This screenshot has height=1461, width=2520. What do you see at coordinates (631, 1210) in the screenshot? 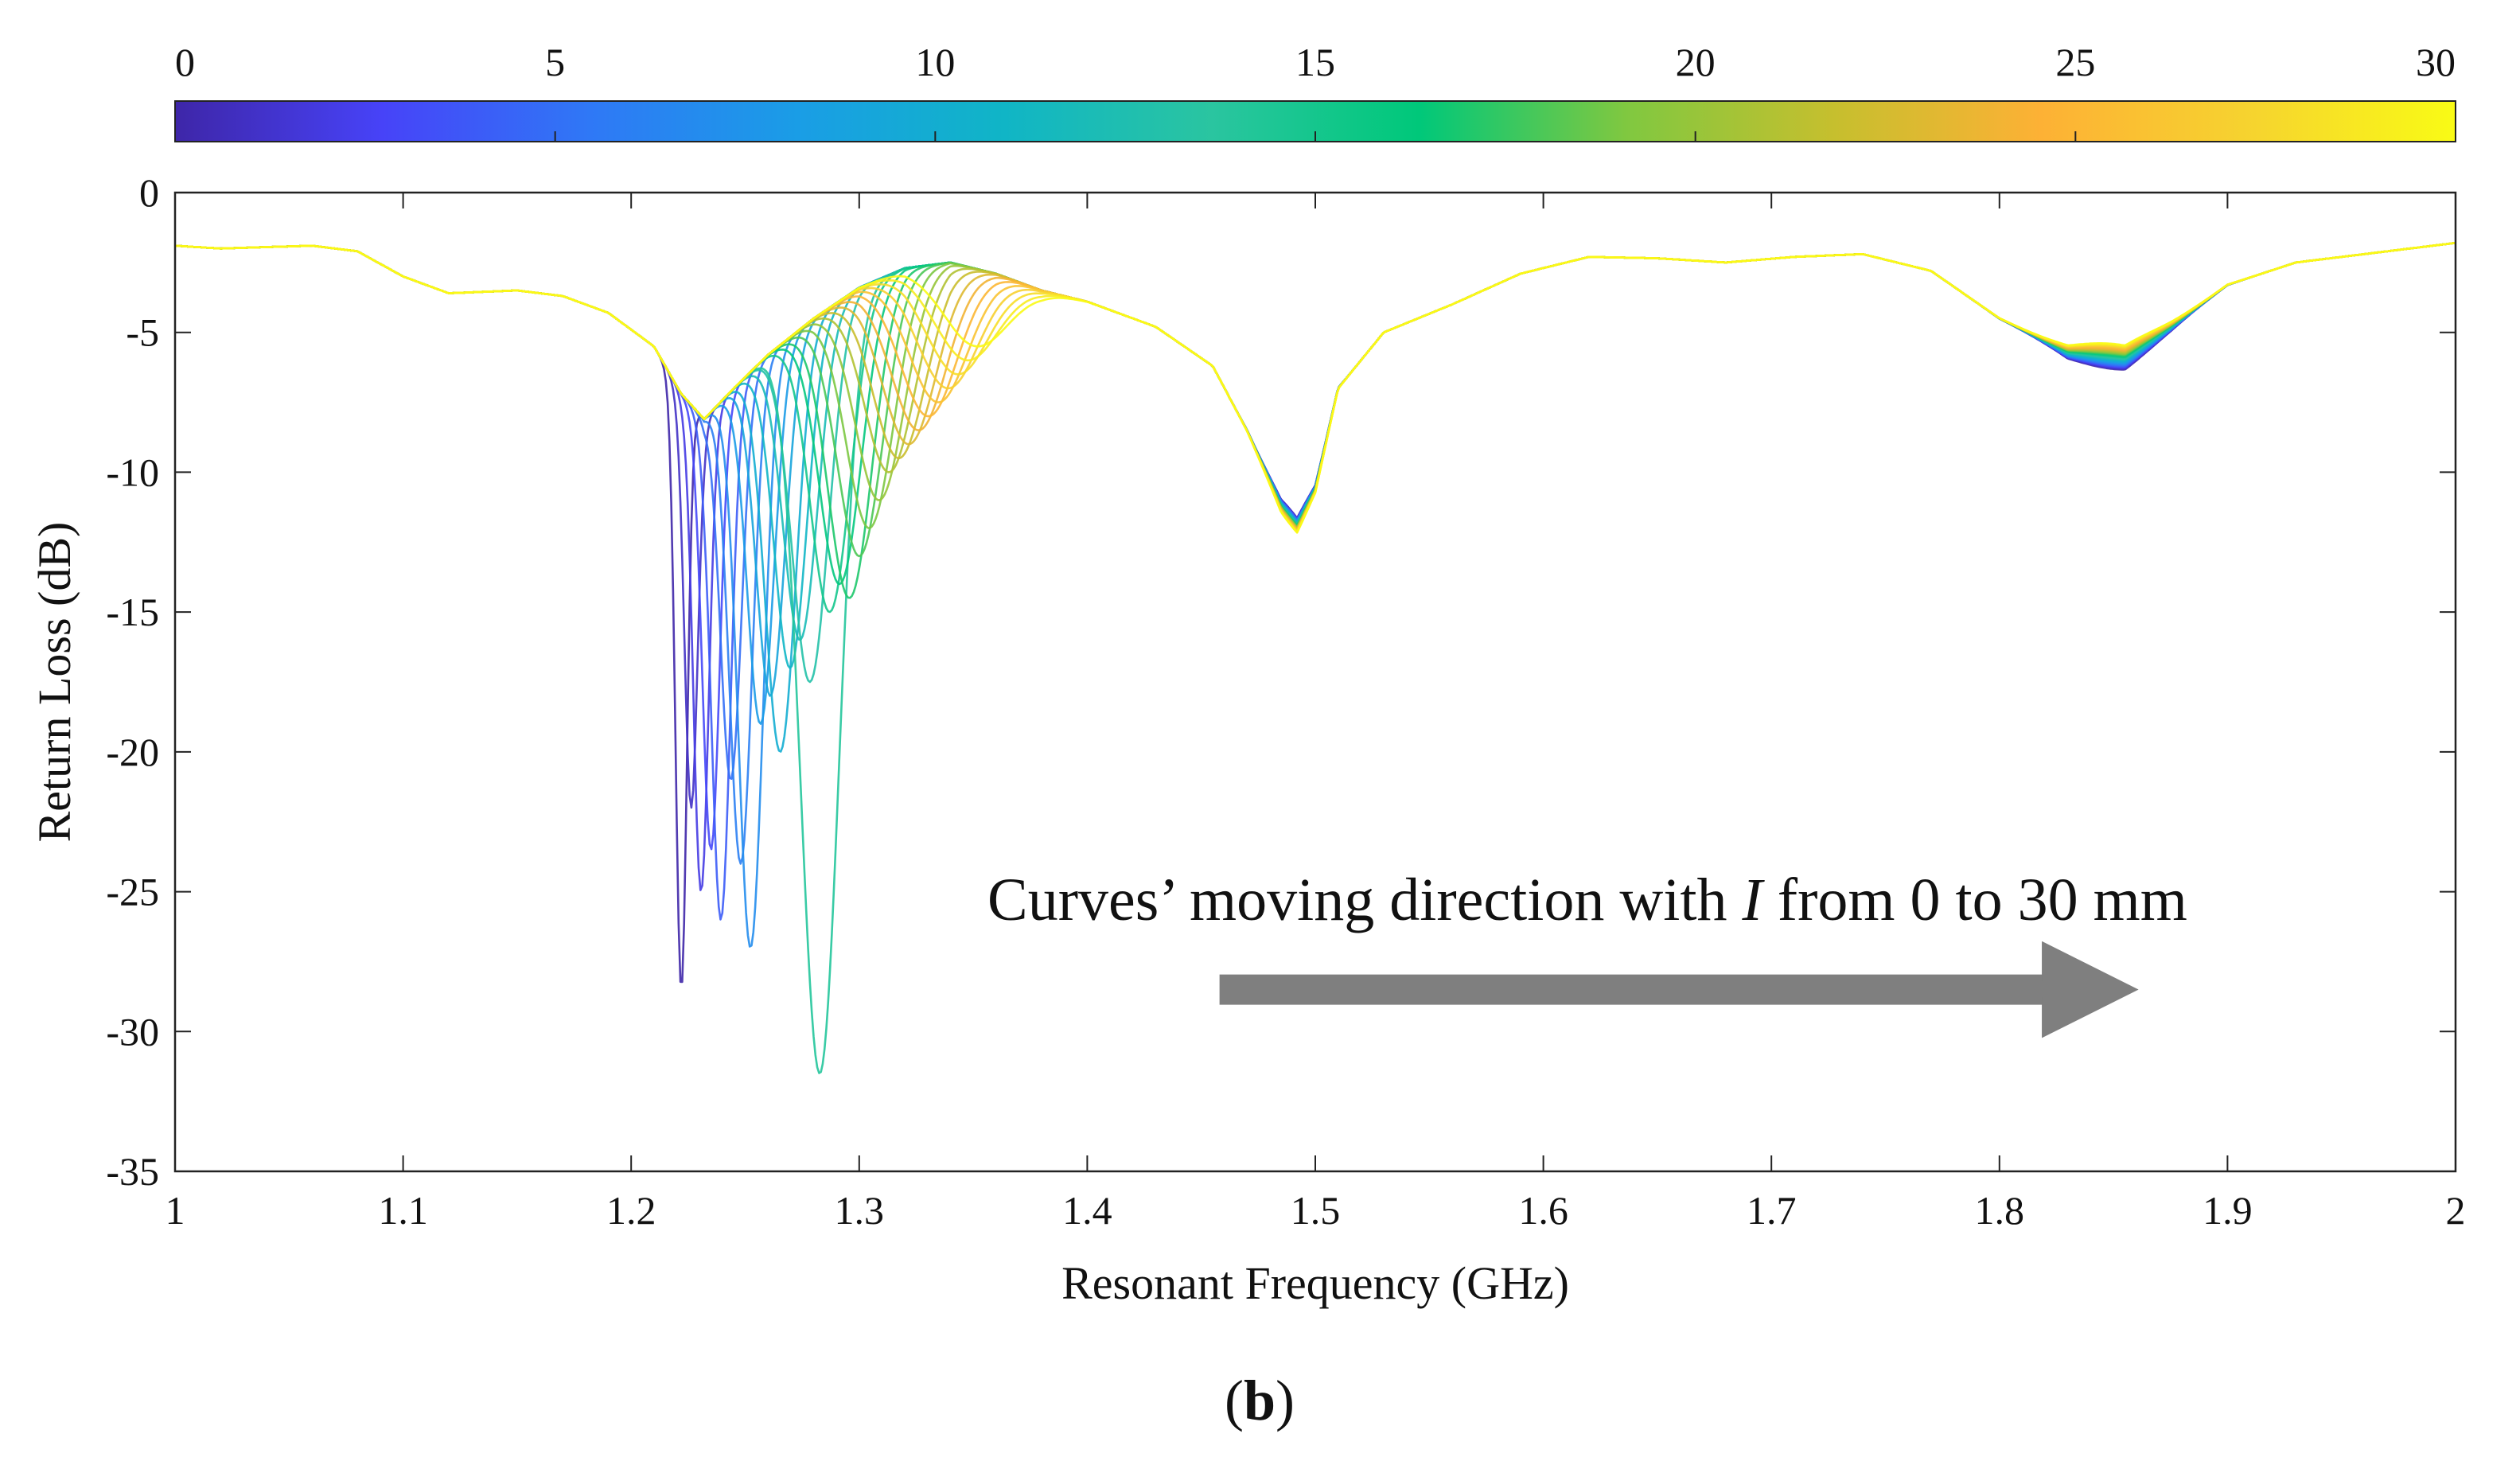
I see `x-tick-label: 1.2` at bounding box center [631, 1210].